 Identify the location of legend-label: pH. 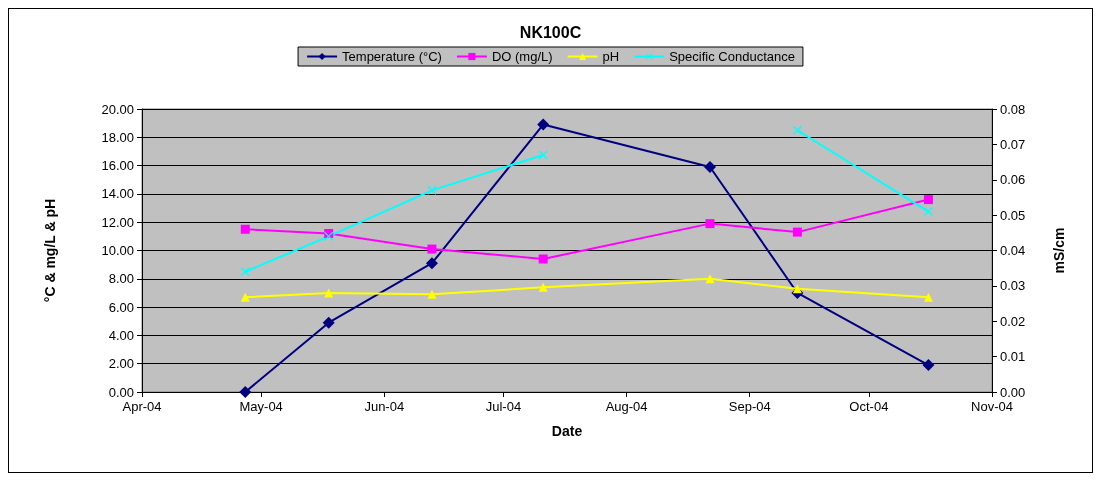
(611, 56).